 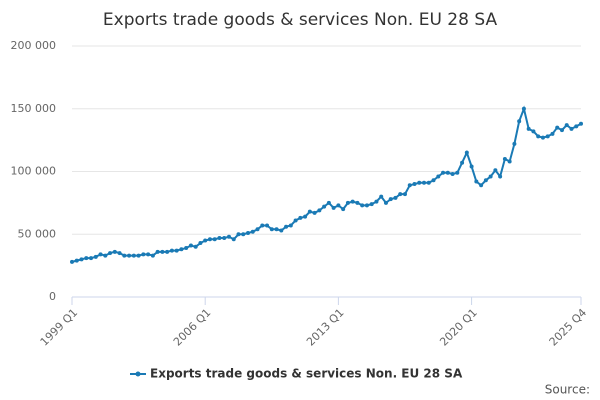 What do you see at coordinates (138, 374) in the screenshot?
I see `legend-marker` at bounding box center [138, 374].